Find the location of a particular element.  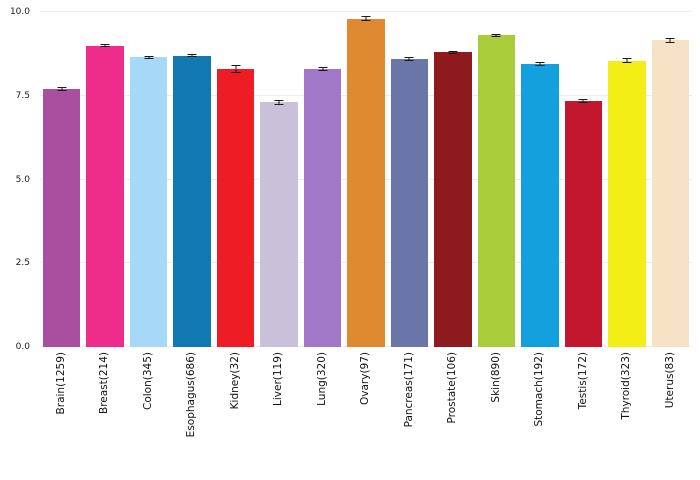

x-tick-slot: Liver(119) is located at coordinates (278, 413).